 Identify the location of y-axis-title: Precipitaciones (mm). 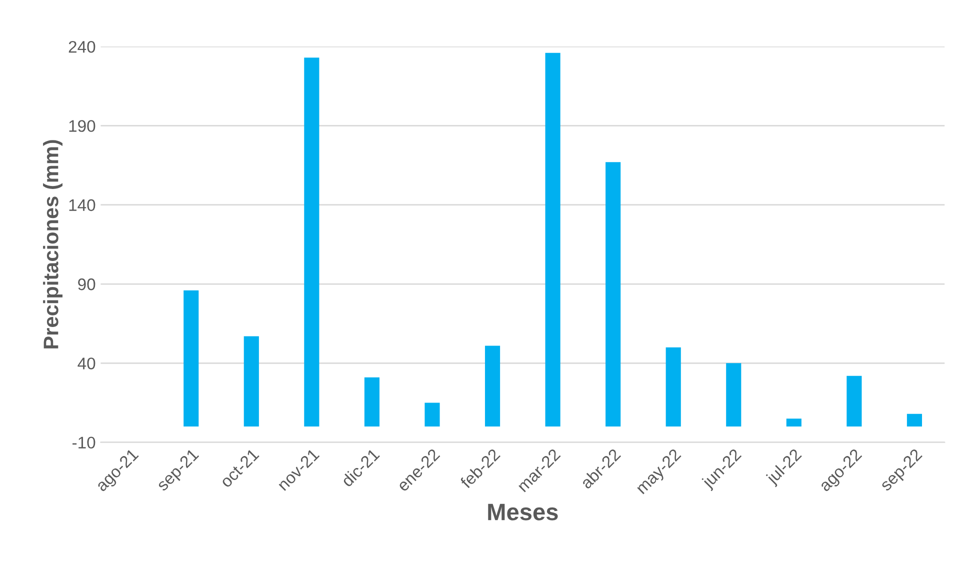
(52, 244).